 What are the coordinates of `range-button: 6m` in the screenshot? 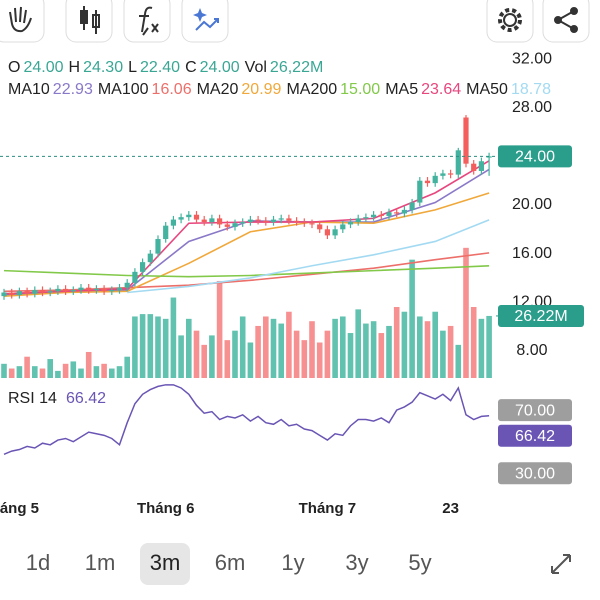 It's located at (230, 562).